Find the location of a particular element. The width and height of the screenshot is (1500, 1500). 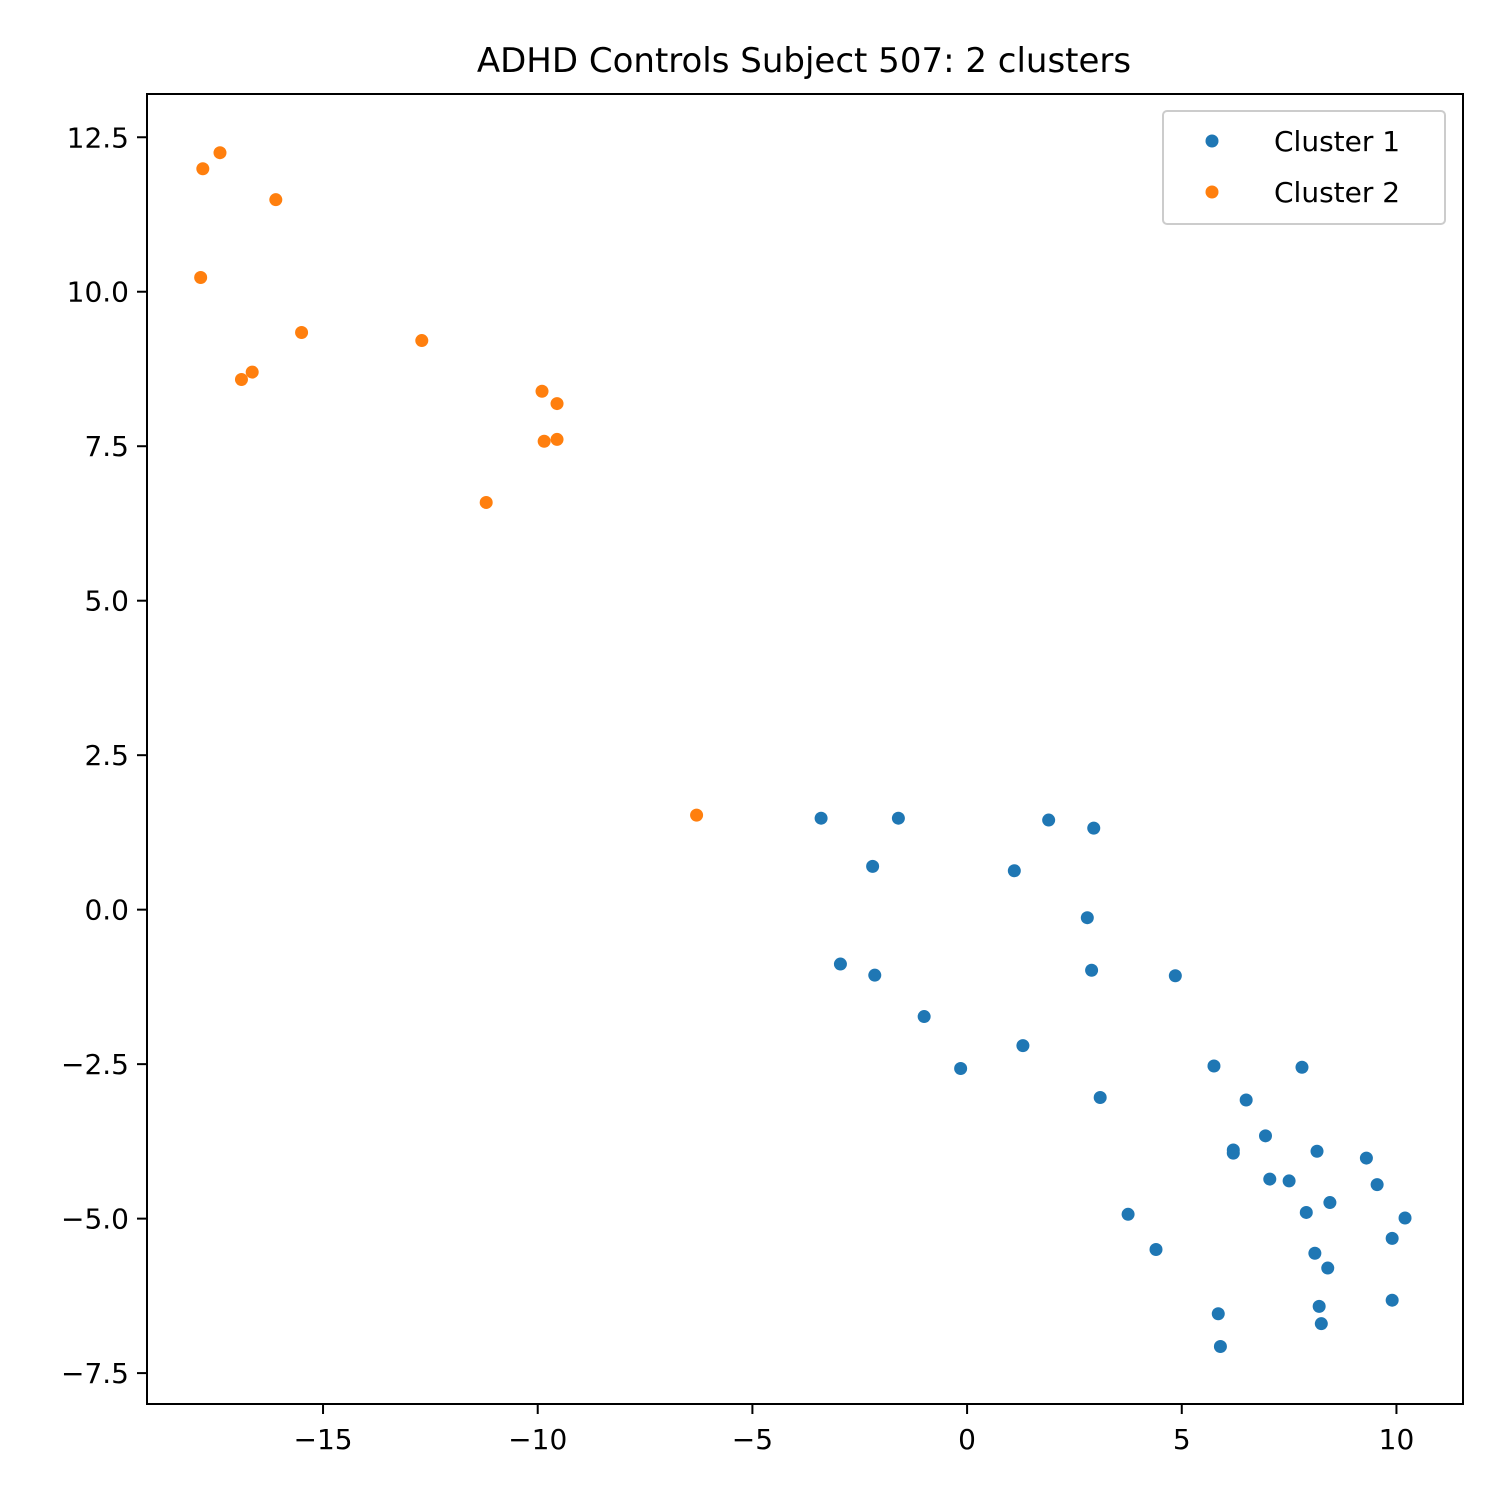

y-tick-label: 12.5 is located at coordinates (98, 137).